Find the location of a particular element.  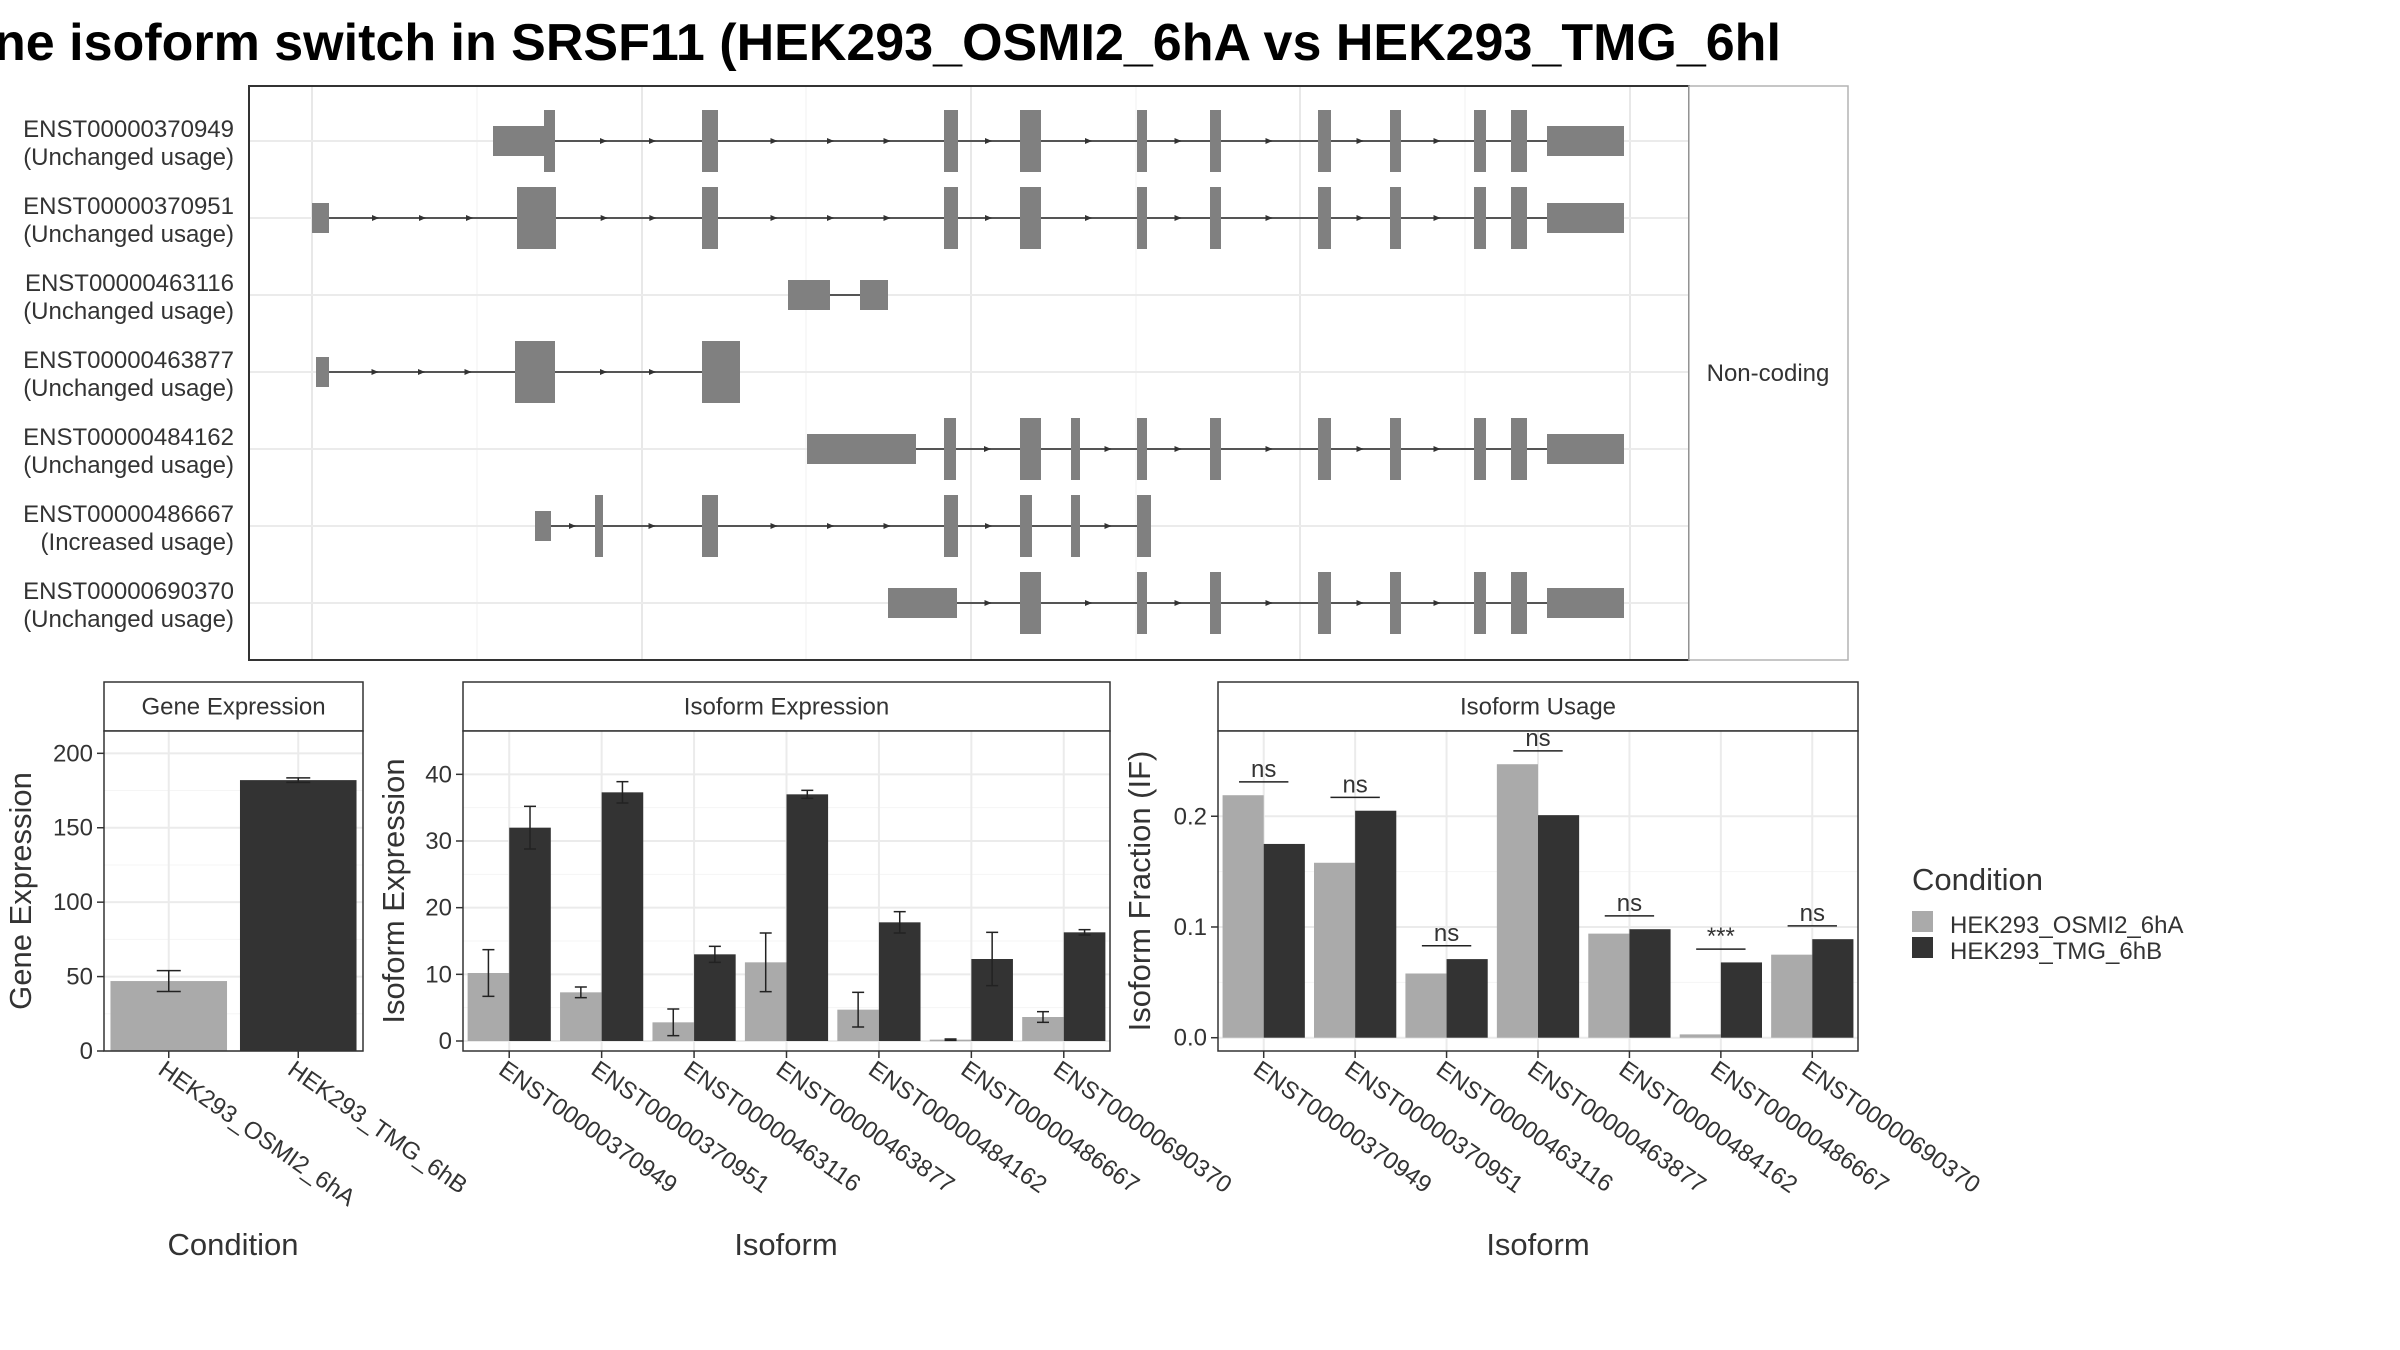

y-tick-label: 0.0 is located at coordinates (1190, 1038).